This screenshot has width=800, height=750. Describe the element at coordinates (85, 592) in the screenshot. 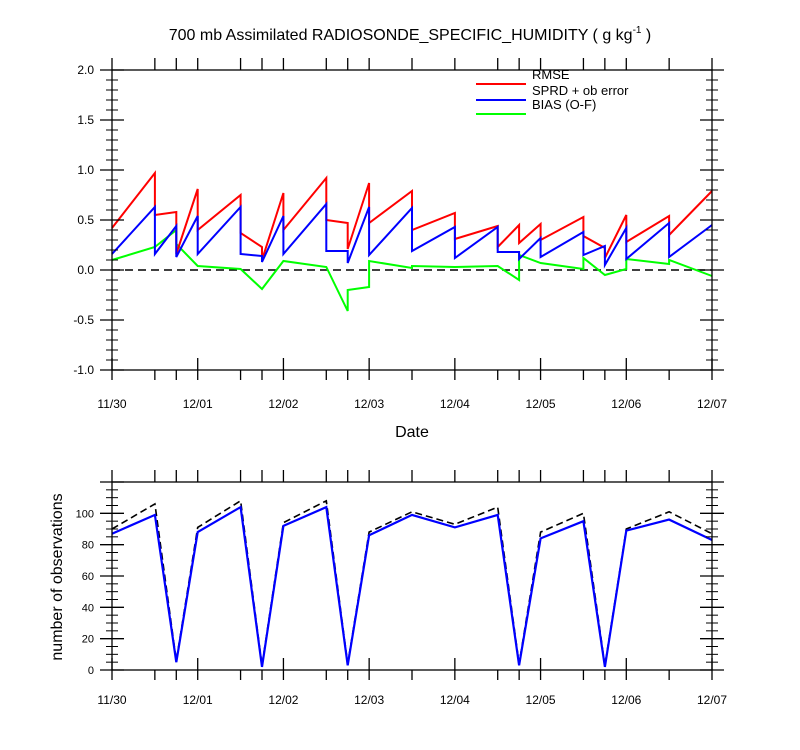

I see `bottom-y-tick-labels: 100 80 60 40 20 0` at that location.